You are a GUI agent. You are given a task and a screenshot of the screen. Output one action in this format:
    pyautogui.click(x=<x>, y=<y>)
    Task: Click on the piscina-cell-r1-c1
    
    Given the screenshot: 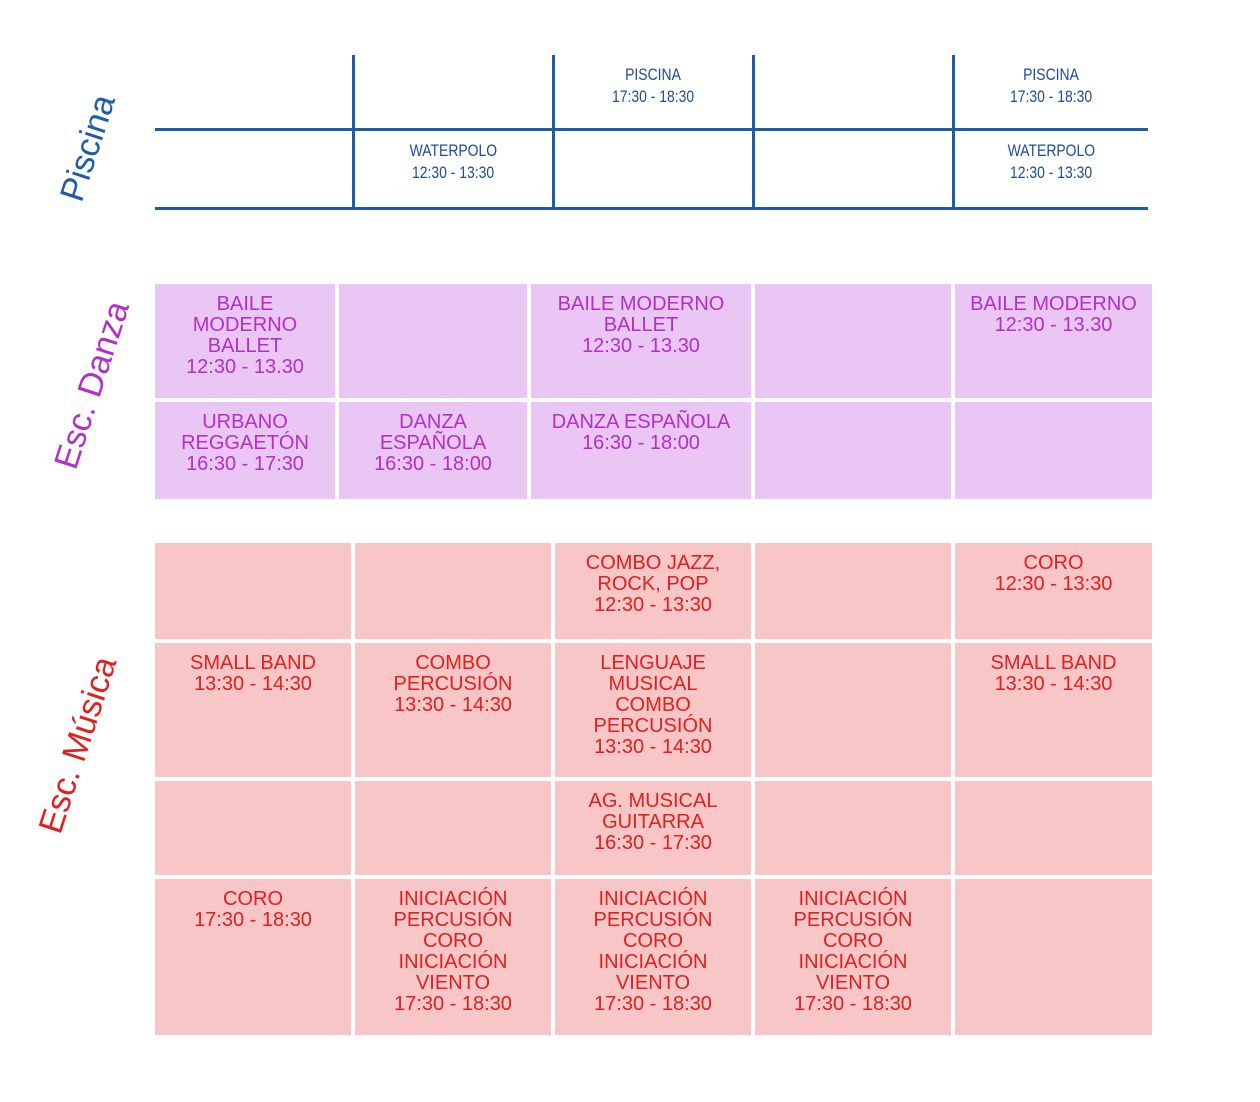 What is the action you would take?
    pyautogui.click(x=253, y=93)
    